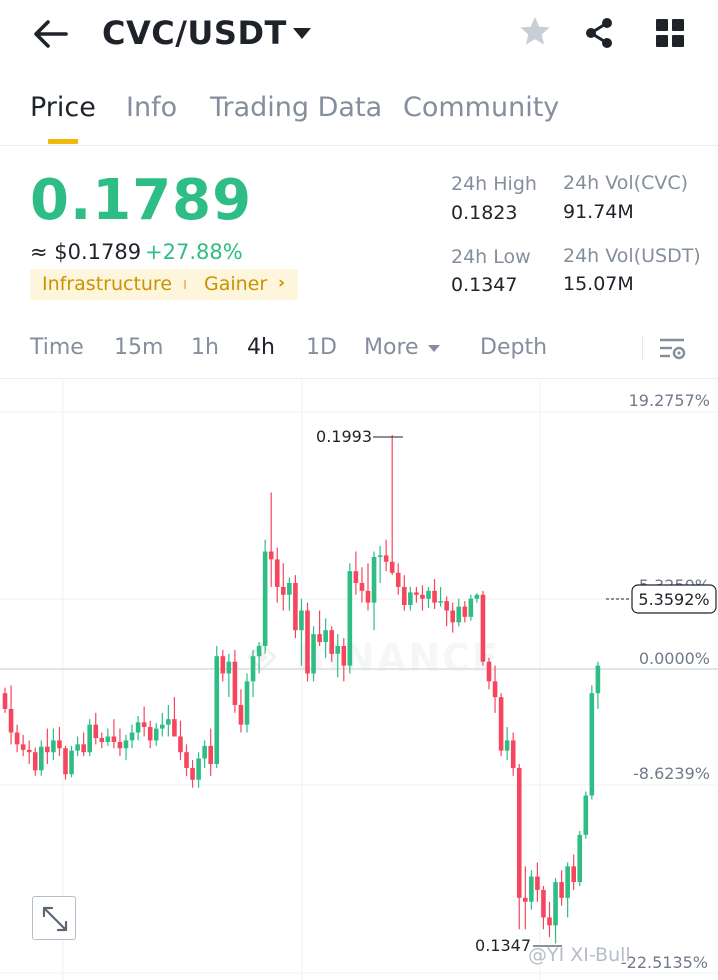 Image resolution: width=718 pixels, height=980 pixels. Describe the element at coordinates (484, 285) in the screenshot. I see `low-value: 0.1347` at that location.